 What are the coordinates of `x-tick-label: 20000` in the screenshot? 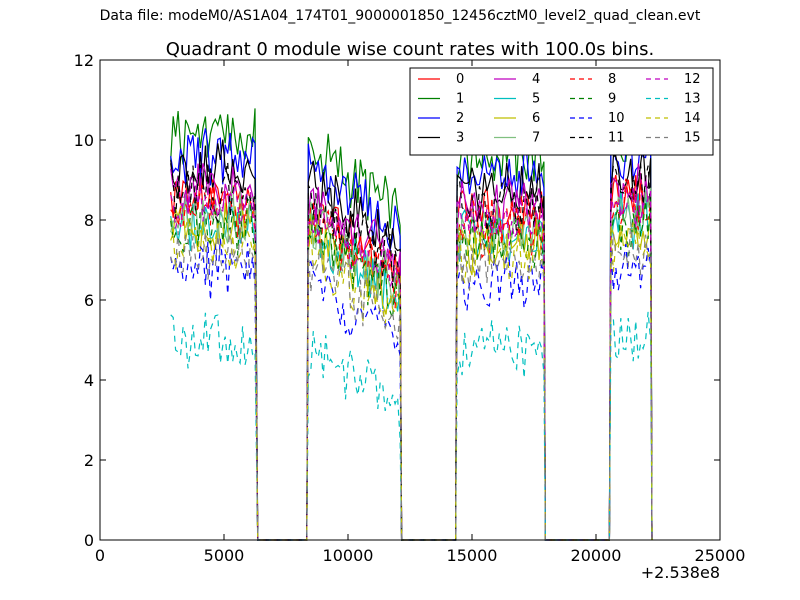 It's located at (596, 555).